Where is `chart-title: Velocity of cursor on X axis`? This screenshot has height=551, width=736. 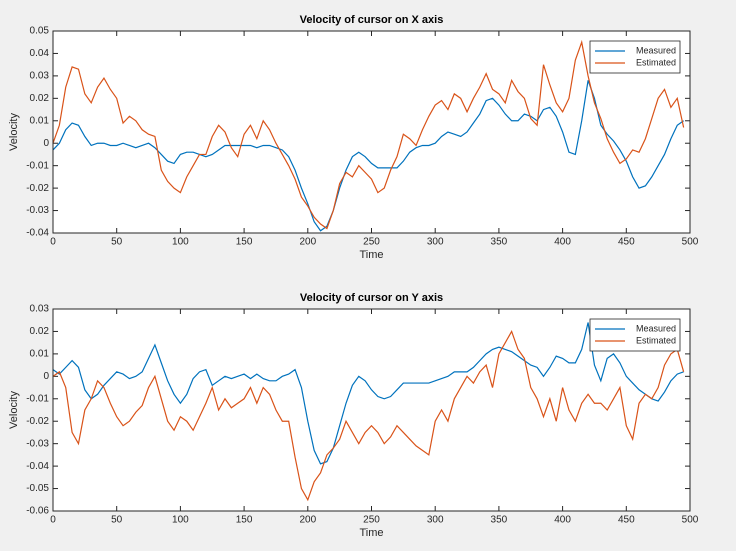
chart-title: Velocity of cursor on X axis is located at coordinates (372, 20).